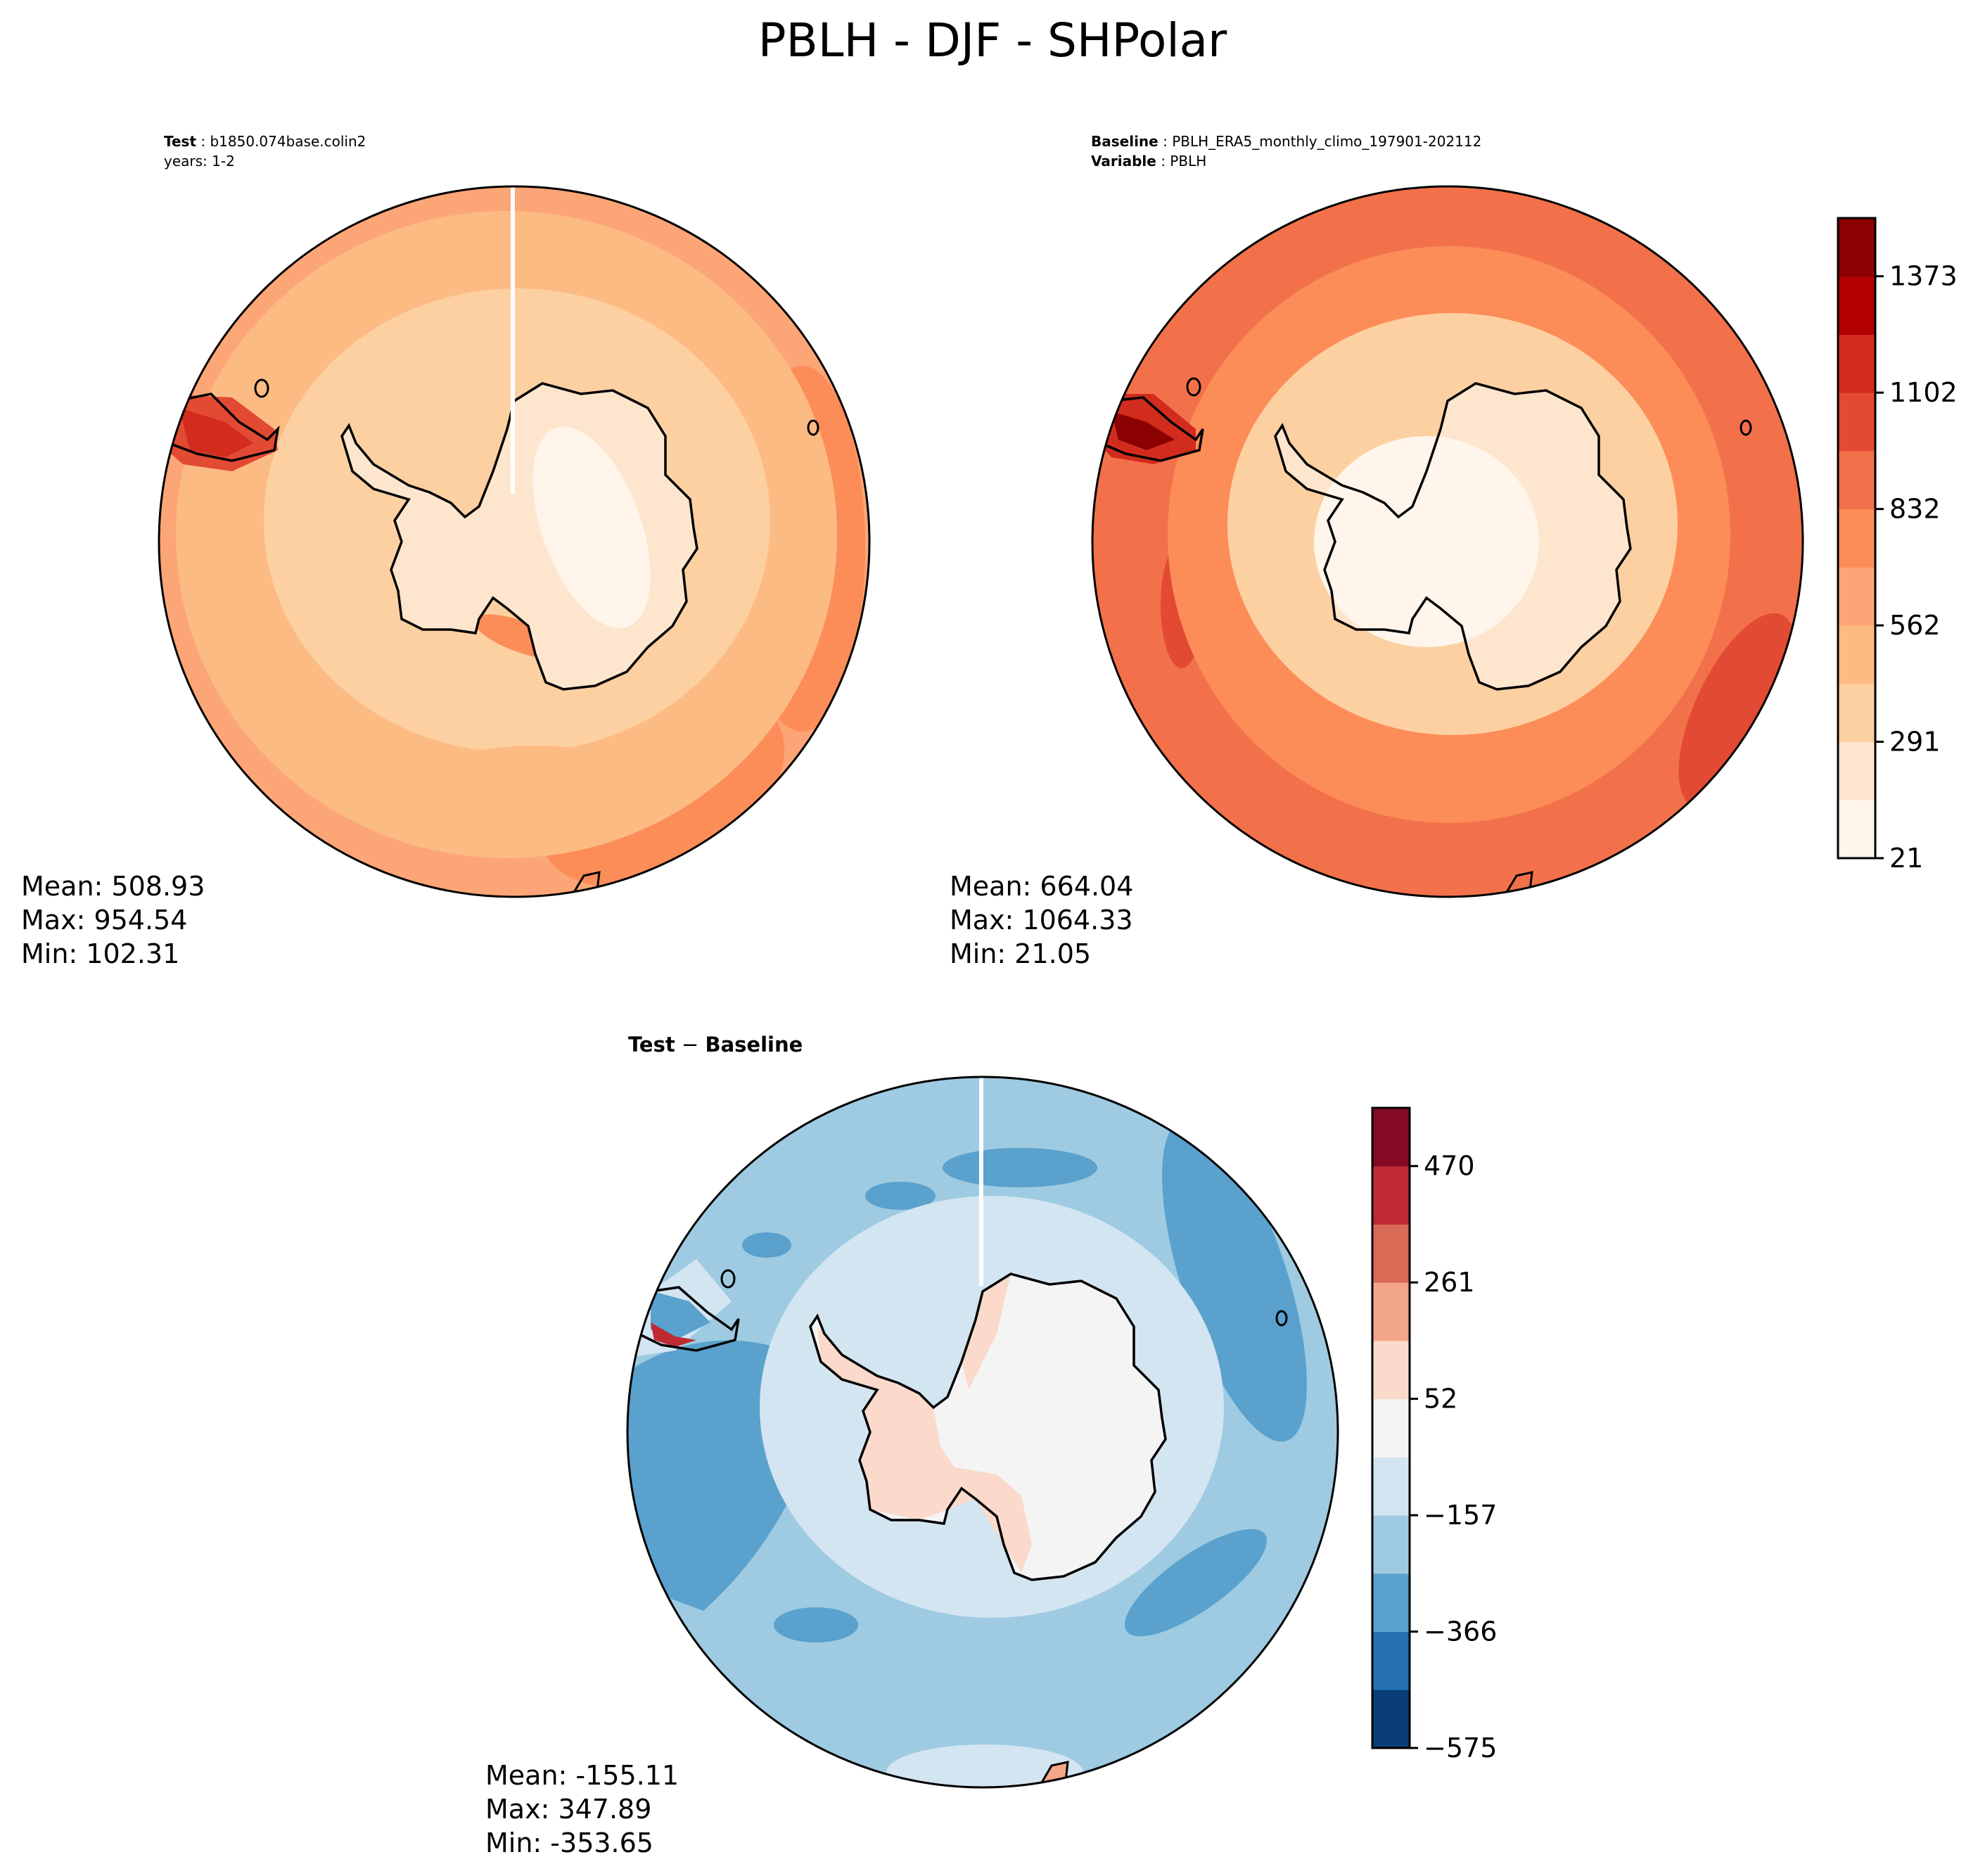 The height and width of the screenshot is (1876, 1985). I want to click on baseline-variable-value: PBLH, so click(1188, 161).